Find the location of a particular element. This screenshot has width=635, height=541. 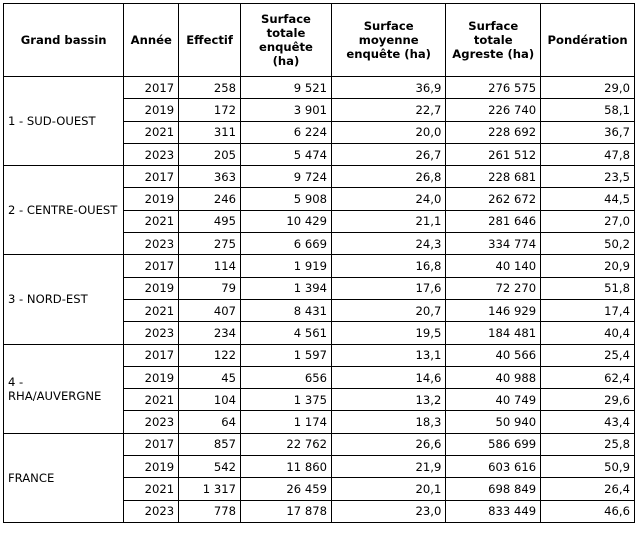

surface-totale-enquete-cell: 26 459 is located at coordinates (285, 489).